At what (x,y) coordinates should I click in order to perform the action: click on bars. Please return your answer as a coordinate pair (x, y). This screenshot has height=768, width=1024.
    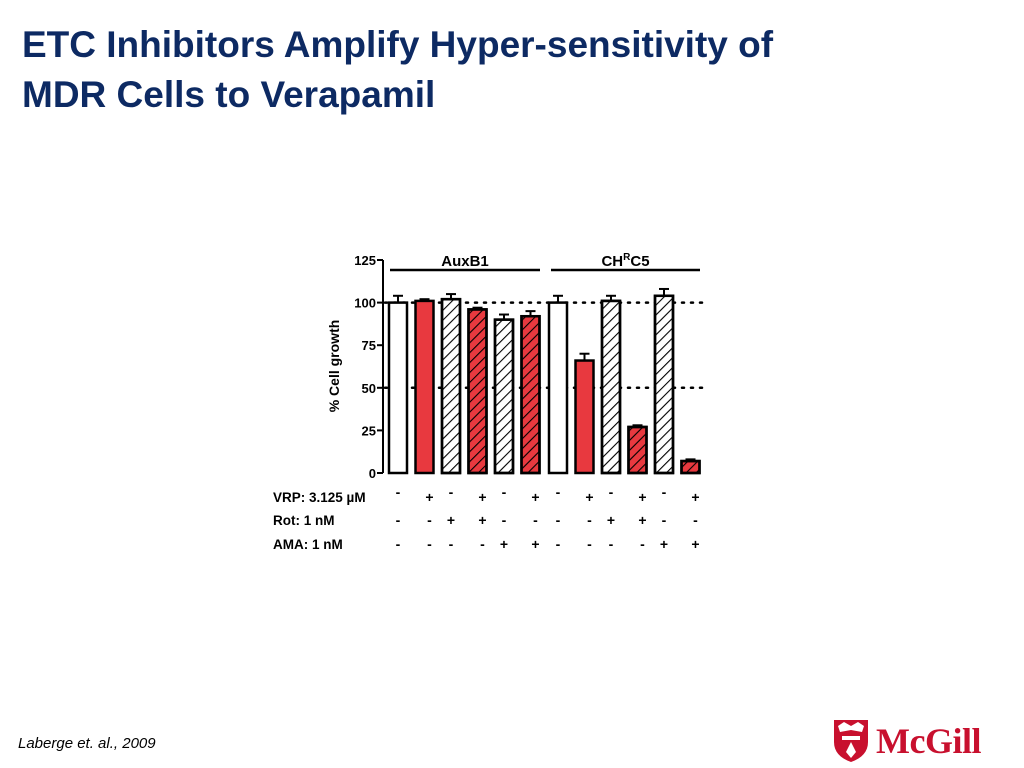
    Looking at the image, I should click on (544, 381).